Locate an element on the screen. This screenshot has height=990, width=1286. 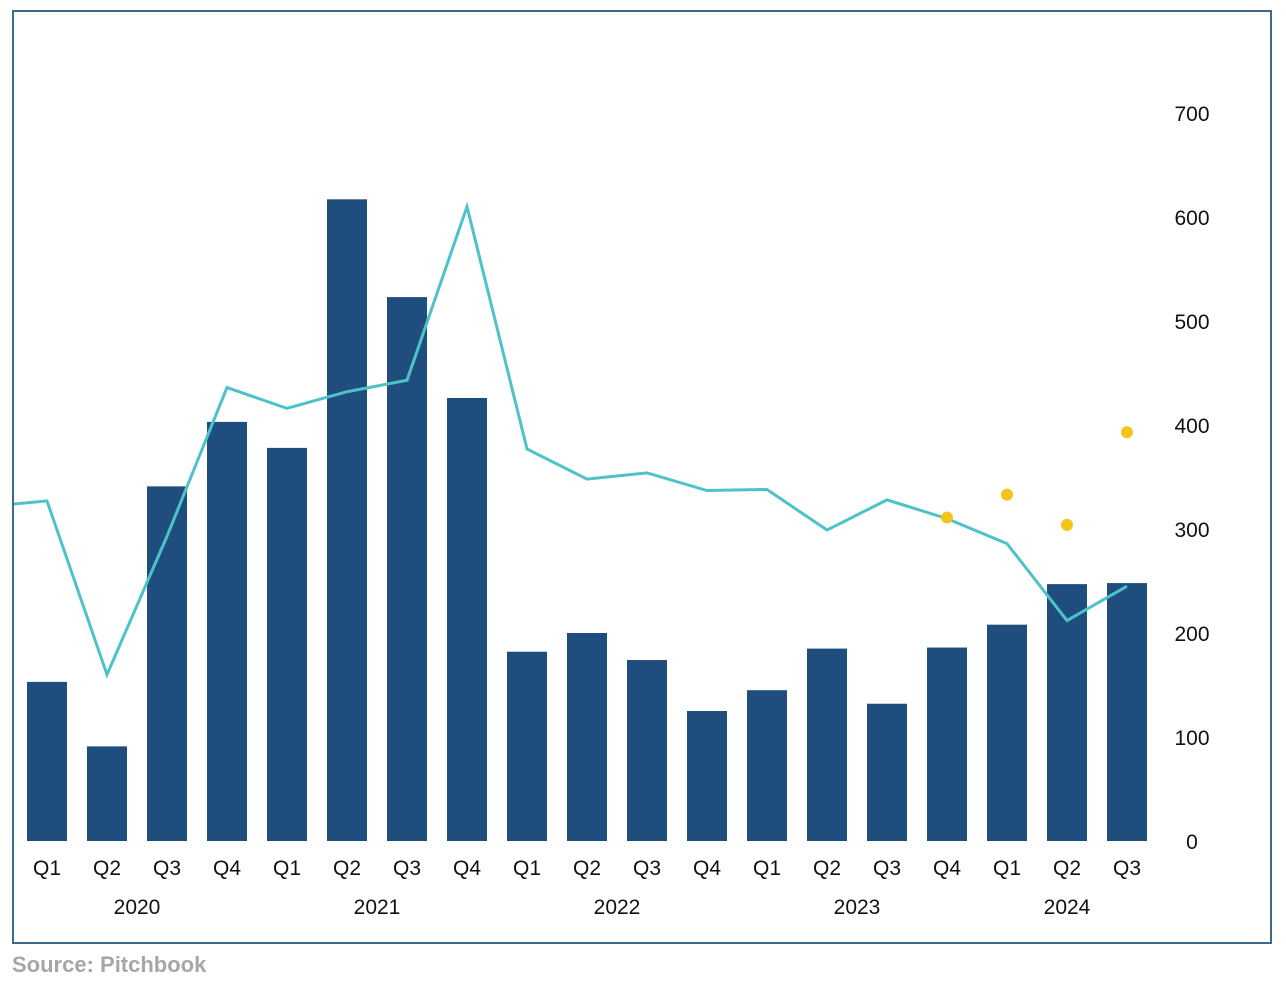
y-tick-label: 100 is located at coordinates (1191, 738).